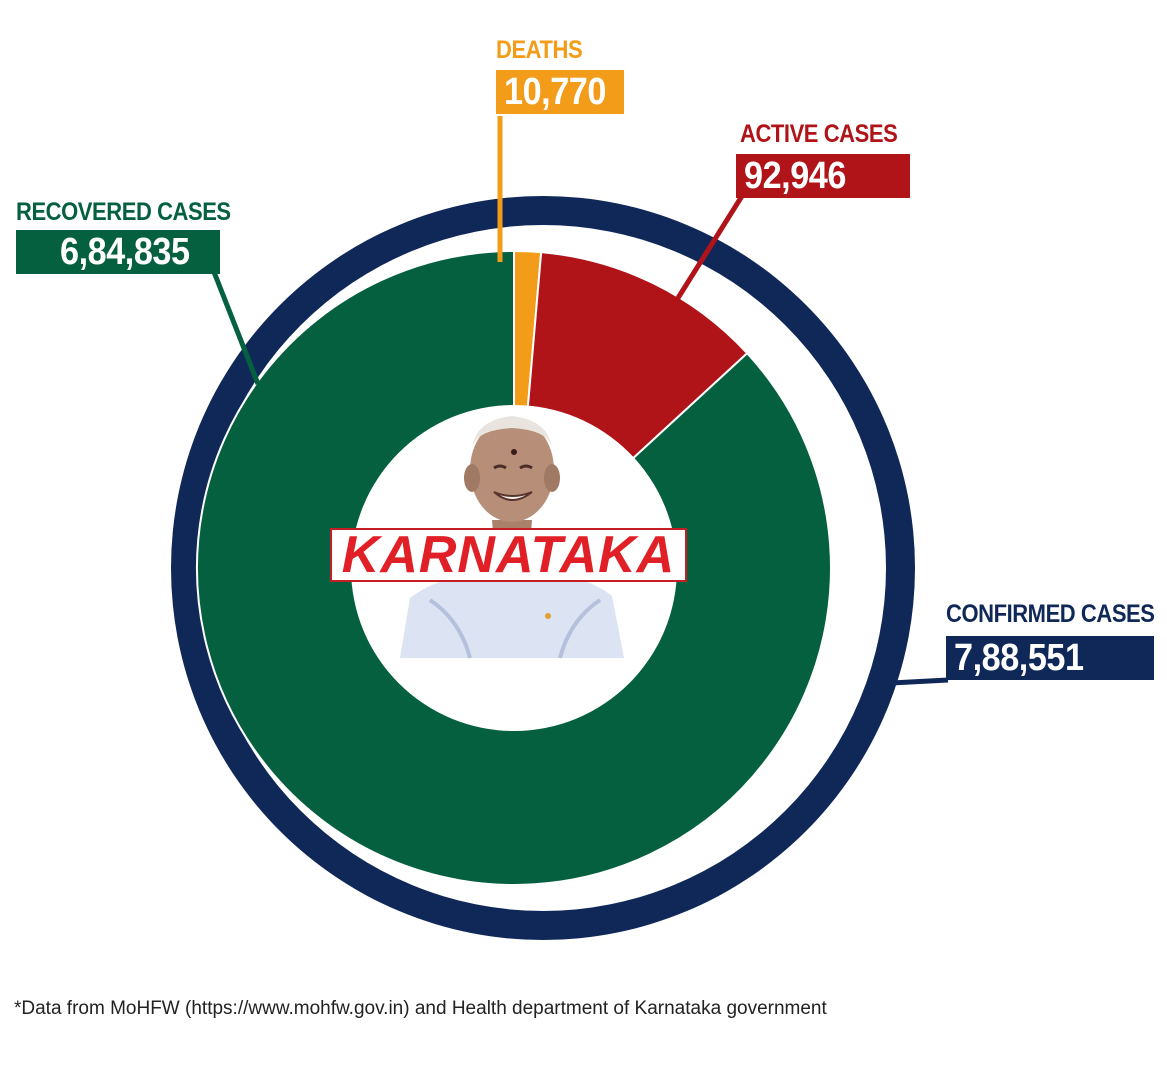 This screenshot has width=1167, height=1080. What do you see at coordinates (1019, 658) in the screenshot?
I see `confirmed-cases-value-text: 7,88,551` at bounding box center [1019, 658].